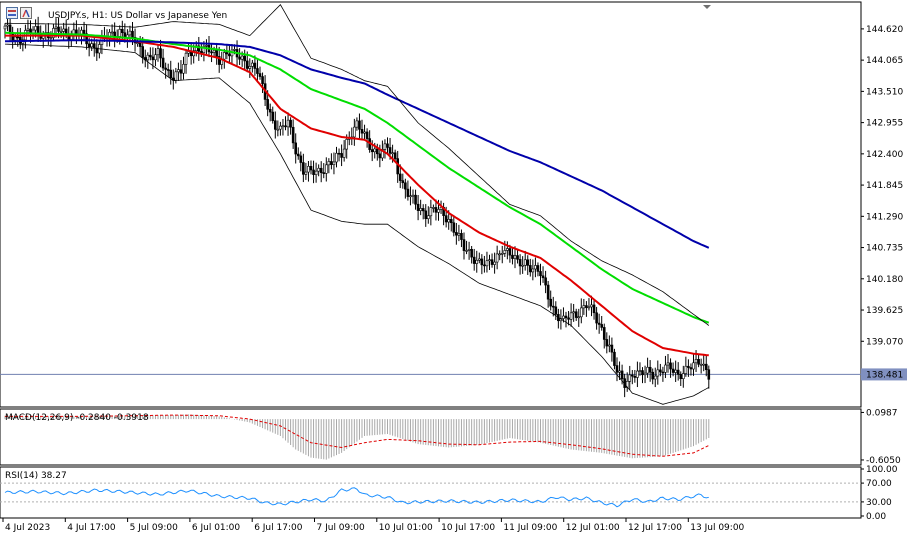  Describe the element at coordinates (879, 484) in the screenshot. I see `rsi-tick-label: 70.00` at that location.